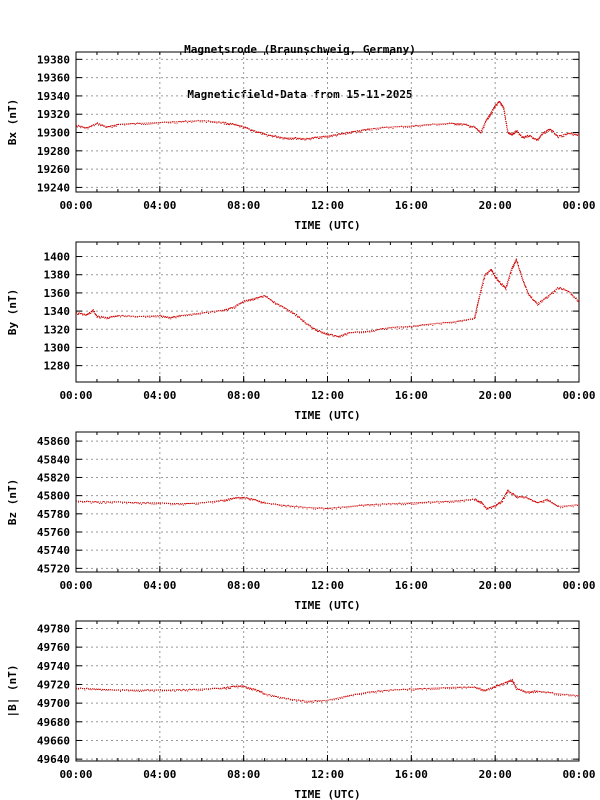  I want to click on y-axis-label: Bx (nT), so click(12, 122).